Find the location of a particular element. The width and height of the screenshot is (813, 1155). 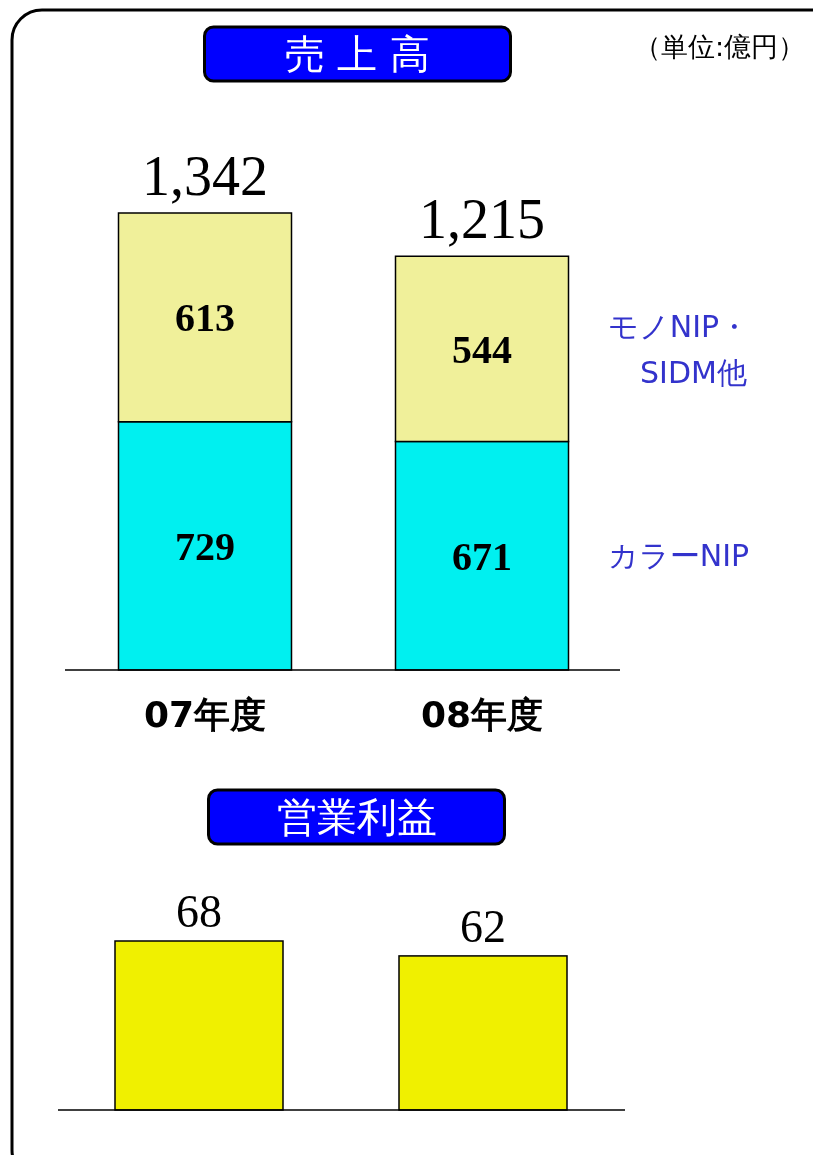

total-label: 1,215 is located at coordinates (482, 219).